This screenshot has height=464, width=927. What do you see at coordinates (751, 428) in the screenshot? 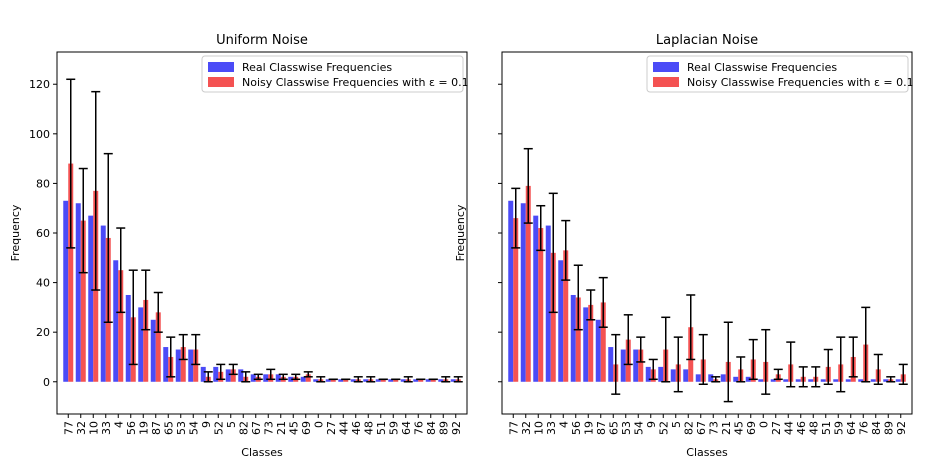
I see `x-tick-label: 69` at bounding box center [751, 428].